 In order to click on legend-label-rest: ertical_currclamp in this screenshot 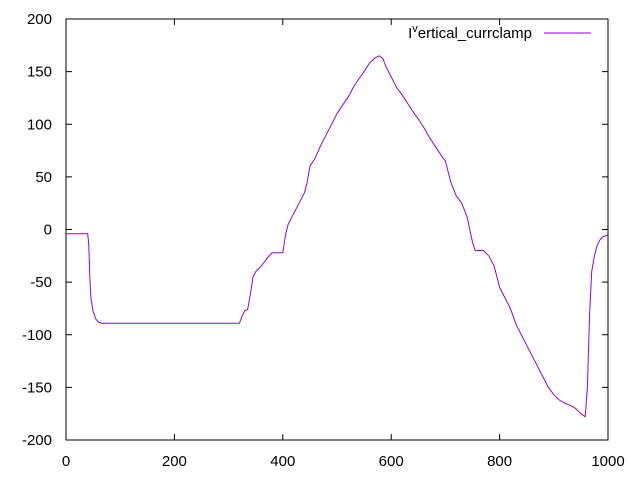, I will do `click(475, 33)`.